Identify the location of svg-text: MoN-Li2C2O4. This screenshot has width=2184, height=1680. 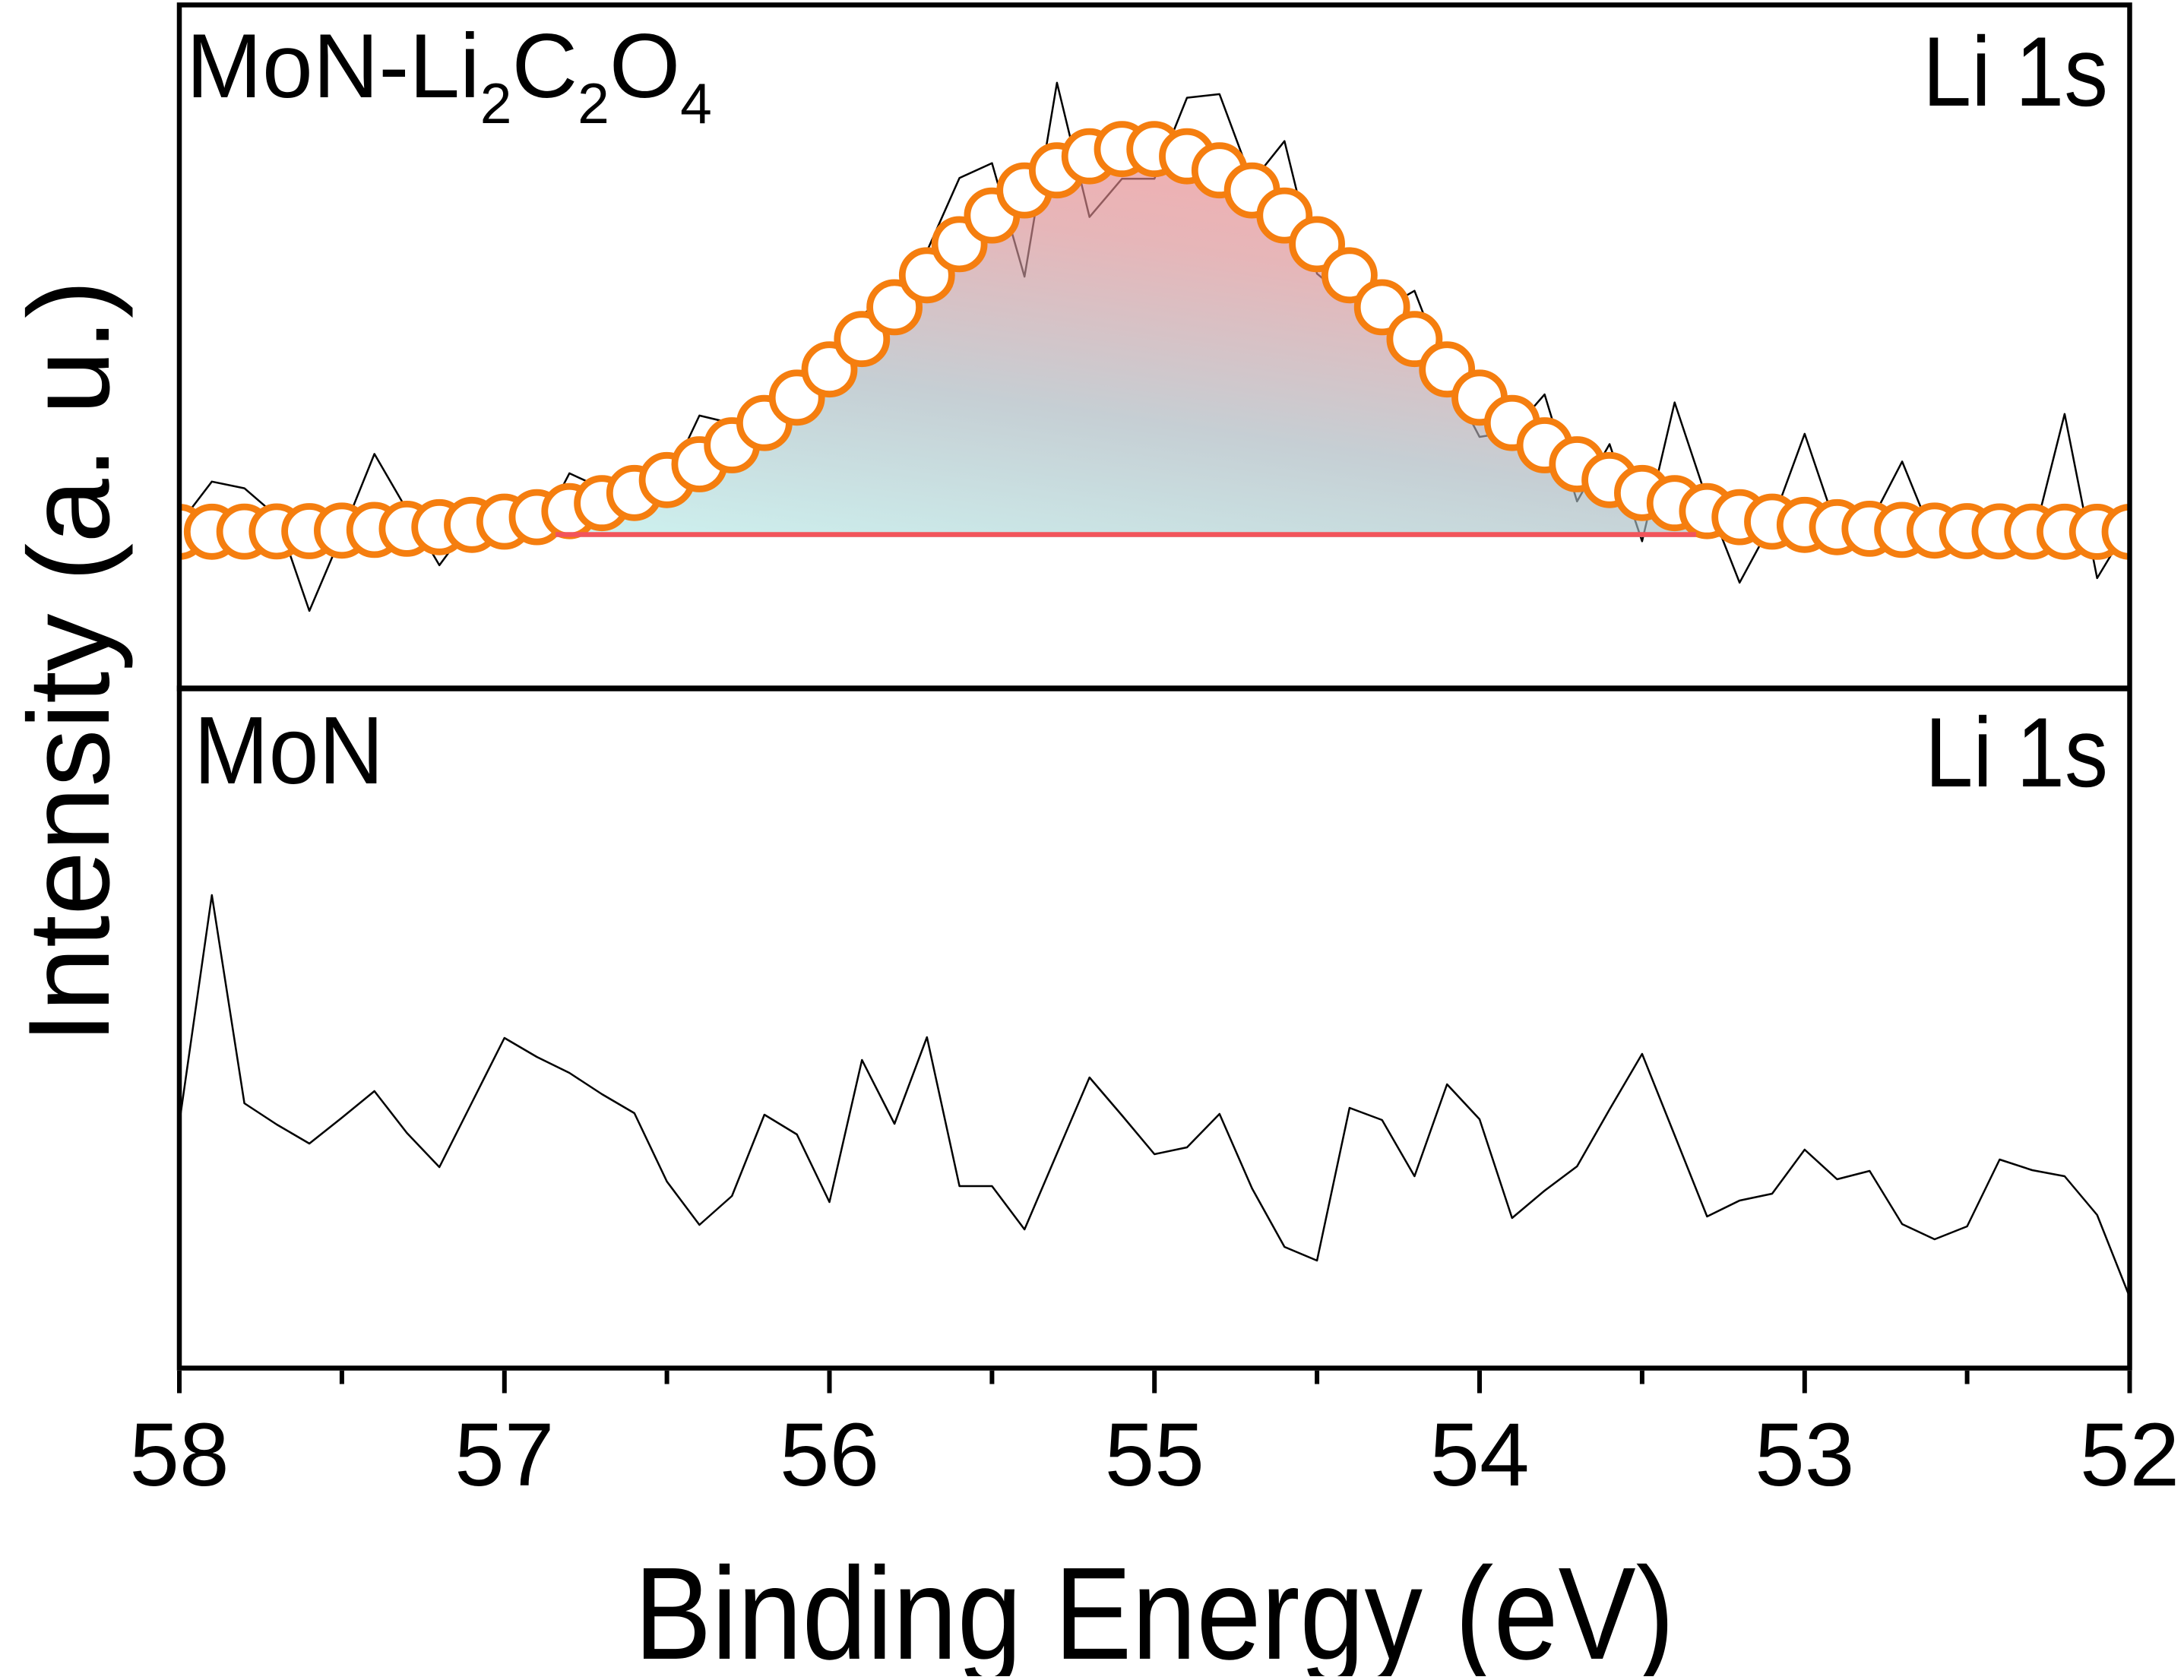
(449, 75).